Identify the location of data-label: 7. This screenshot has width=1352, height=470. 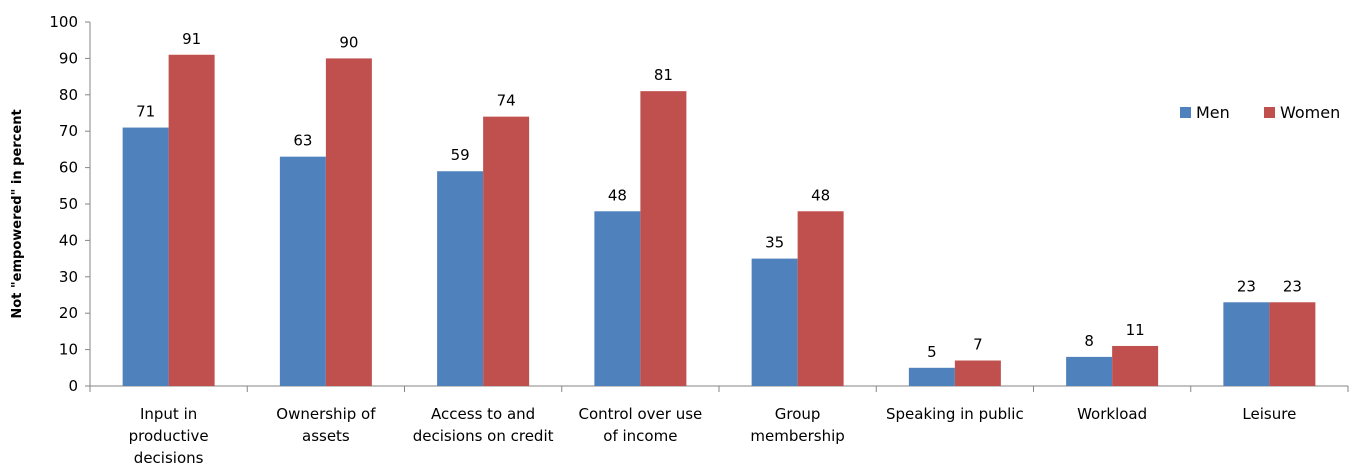
(978, 345).